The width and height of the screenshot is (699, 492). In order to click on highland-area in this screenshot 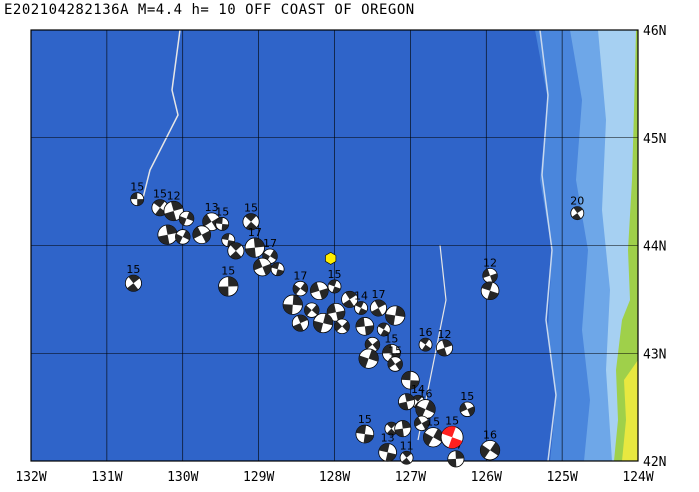, I will do `click(630, 410)`.